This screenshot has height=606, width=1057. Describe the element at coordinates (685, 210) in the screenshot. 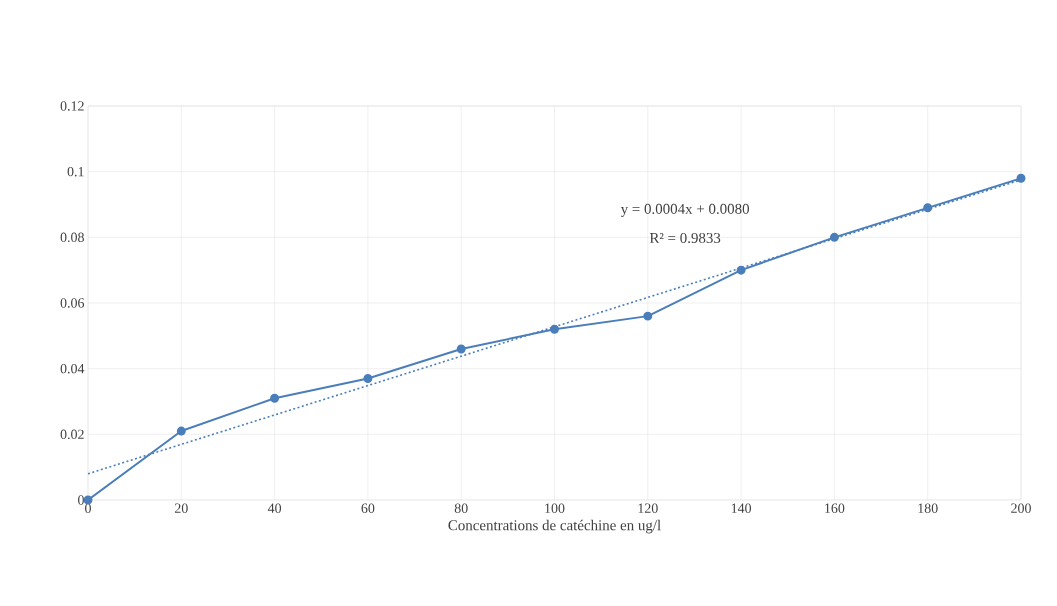

I see `annotation: y = 0.0004x + 0.0080` at that location.